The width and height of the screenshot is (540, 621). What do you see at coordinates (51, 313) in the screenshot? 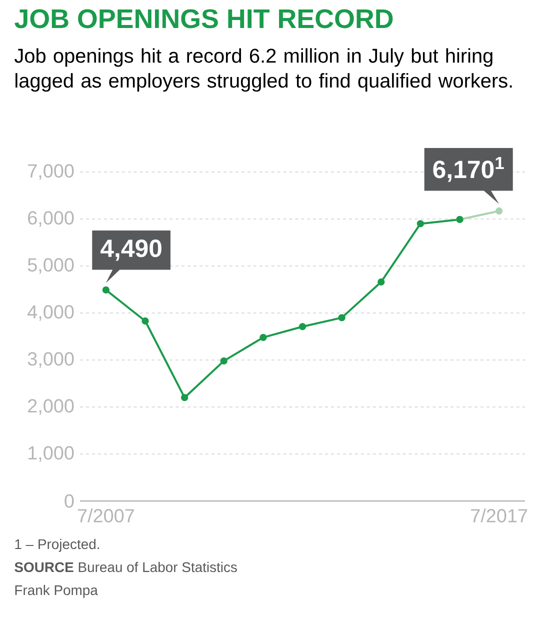
I see `y-tick-label: 4,000` at bounding box center [51, 313].